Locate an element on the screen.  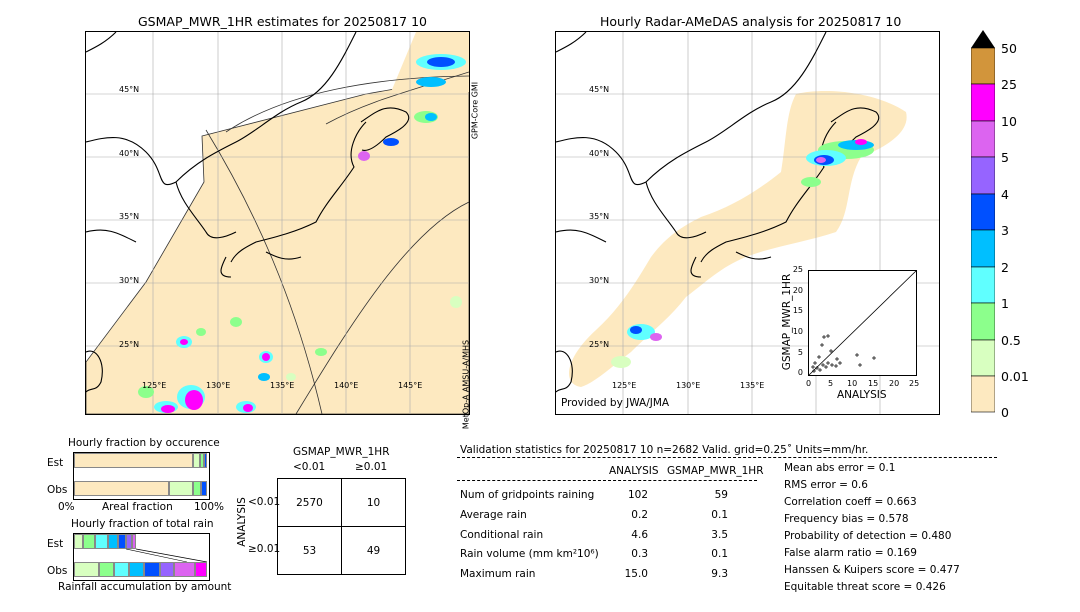
right-lat-label: 25°N is located at coordinates (599, 344).